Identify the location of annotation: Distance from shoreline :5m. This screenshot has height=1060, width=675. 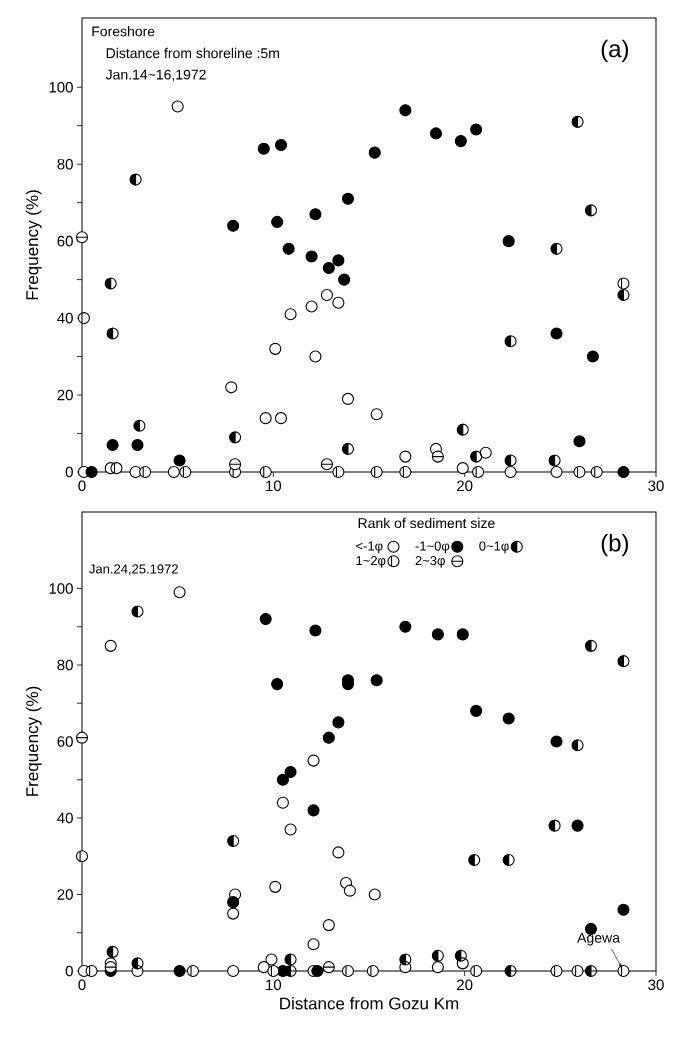
(192, 53).